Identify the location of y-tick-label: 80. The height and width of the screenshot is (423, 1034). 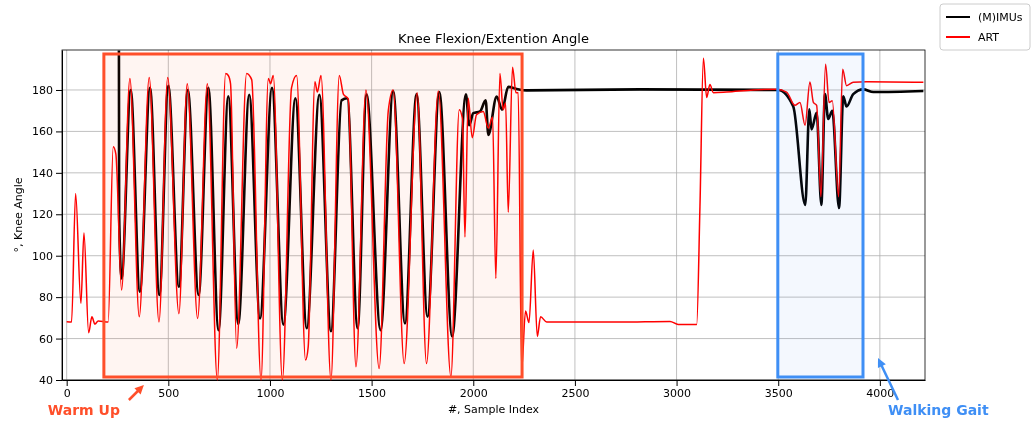
(46, 298).